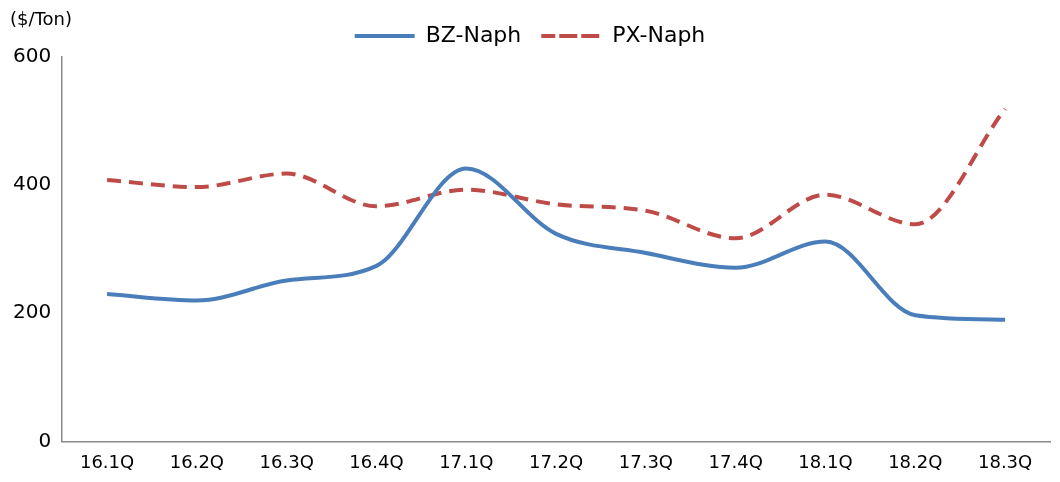 The height and width of the screenshot is (482, 1060). What do you see at coordinates (32, 311) in the screenshot?
I see `y-tick-label: 200` at bounding box center [32, 311].